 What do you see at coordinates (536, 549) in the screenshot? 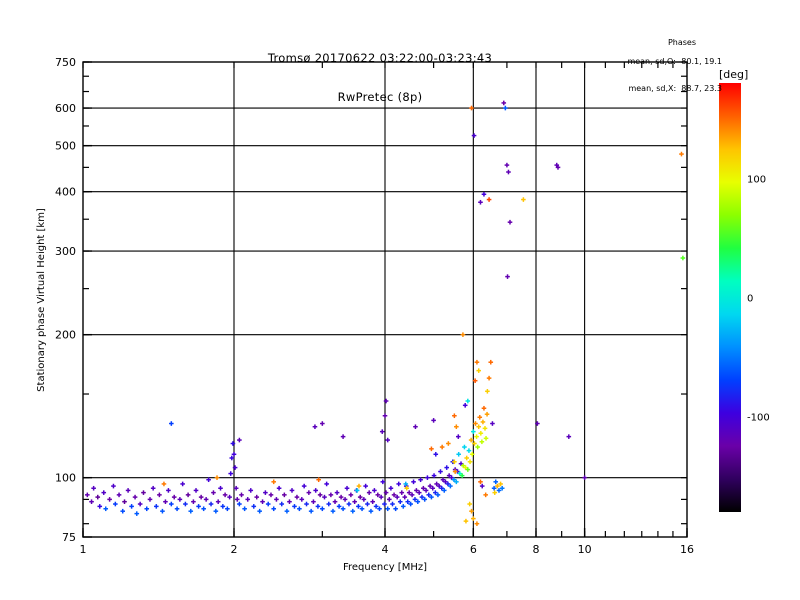
I see `x-tick-label: 8` at bounding box center [536, 549].